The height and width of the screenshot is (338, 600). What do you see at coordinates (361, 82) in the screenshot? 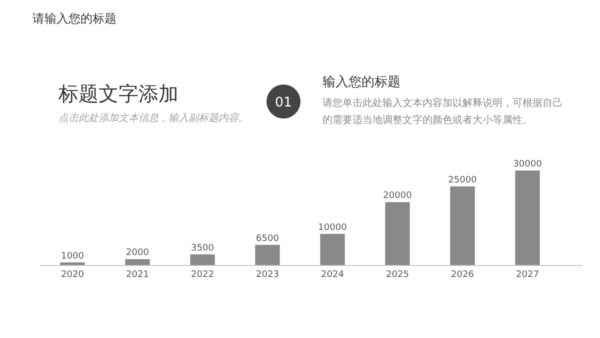
I see `text: 输入您的标题` at bounding box center [361, 82].